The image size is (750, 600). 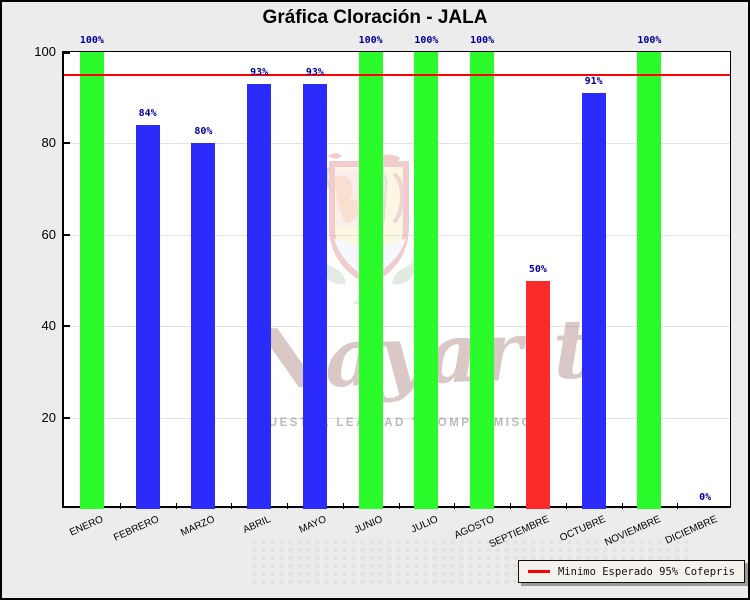 What do you see at coordinates (314, 72) in the screenshot?
I see `bar-value-label-mayo: 93%` at bounding box center [314, 72].